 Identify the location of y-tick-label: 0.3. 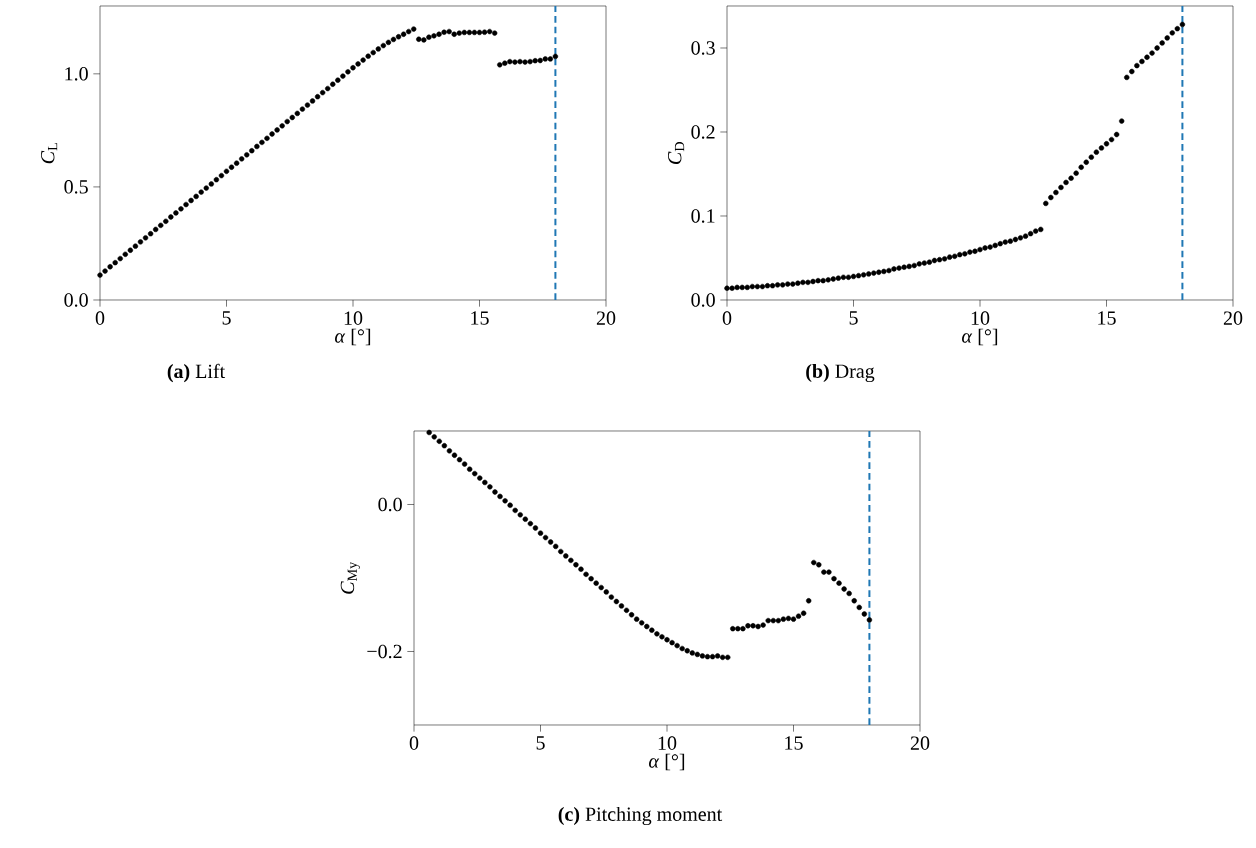
(703, 48).